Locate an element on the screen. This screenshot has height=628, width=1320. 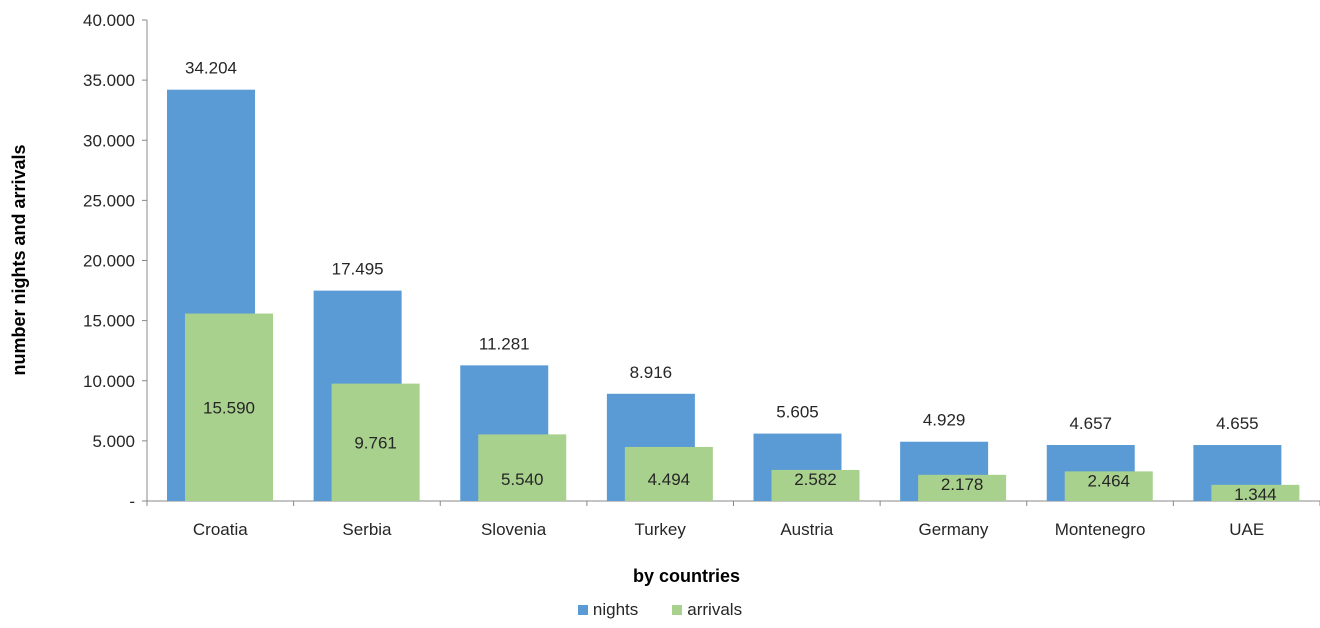
bar-arrivals-croatia is located at coordinates (229, 407).